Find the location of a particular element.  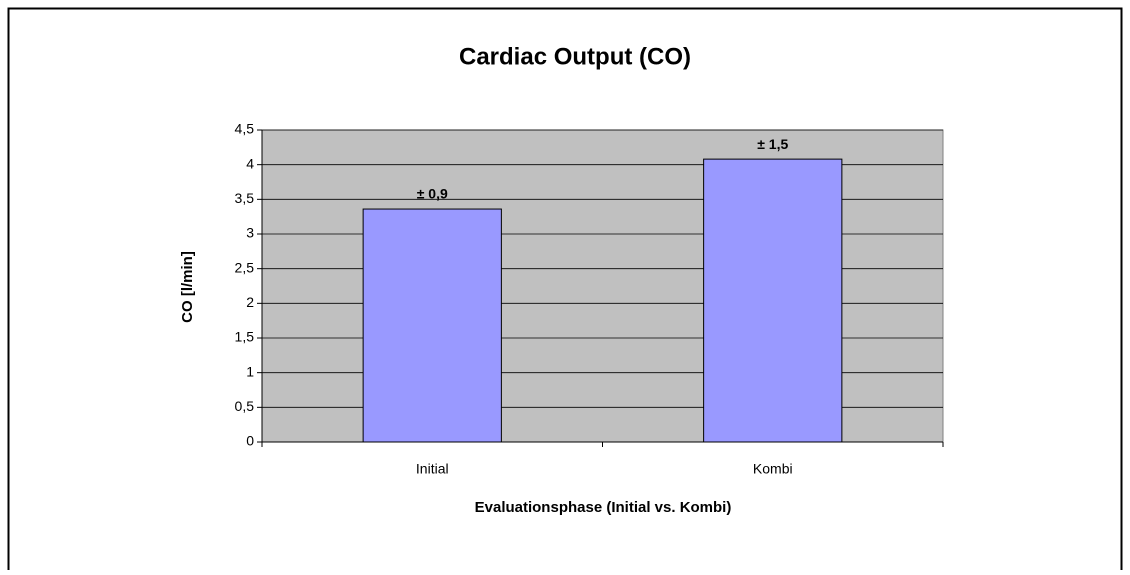

y-tick-label: 3 is located at coordinates (250, 233).